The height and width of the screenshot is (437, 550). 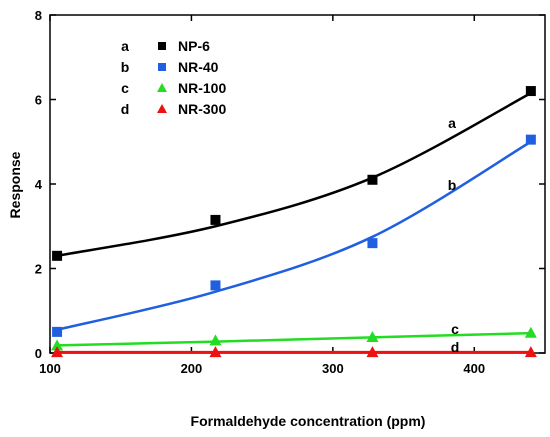 What do you see at coordinates (162, 67) in the screenshot?
I see `legend-marker-b` at bounding box center [162, 67].